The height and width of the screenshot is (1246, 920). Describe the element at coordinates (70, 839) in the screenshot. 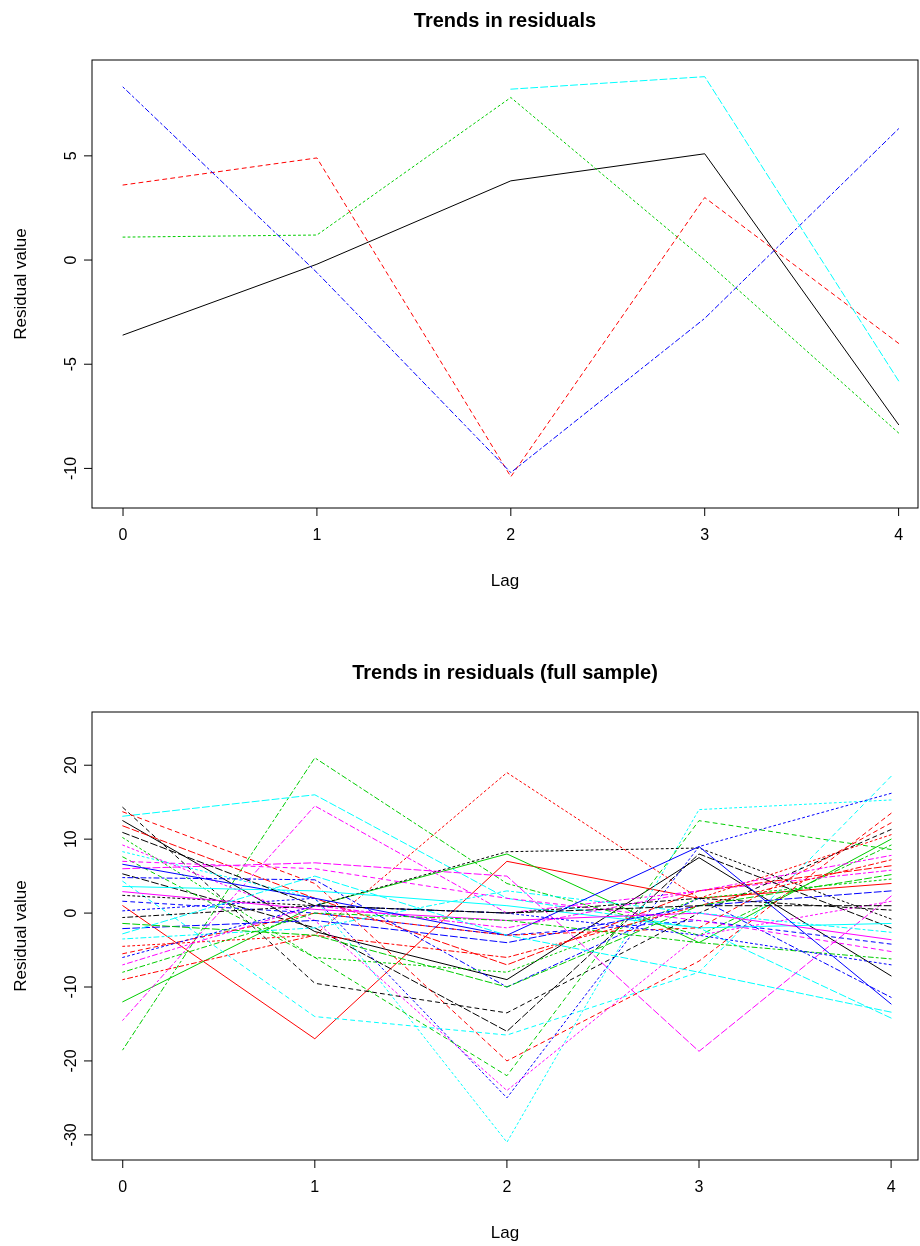

I see `y-tick-label: 10` at that location.